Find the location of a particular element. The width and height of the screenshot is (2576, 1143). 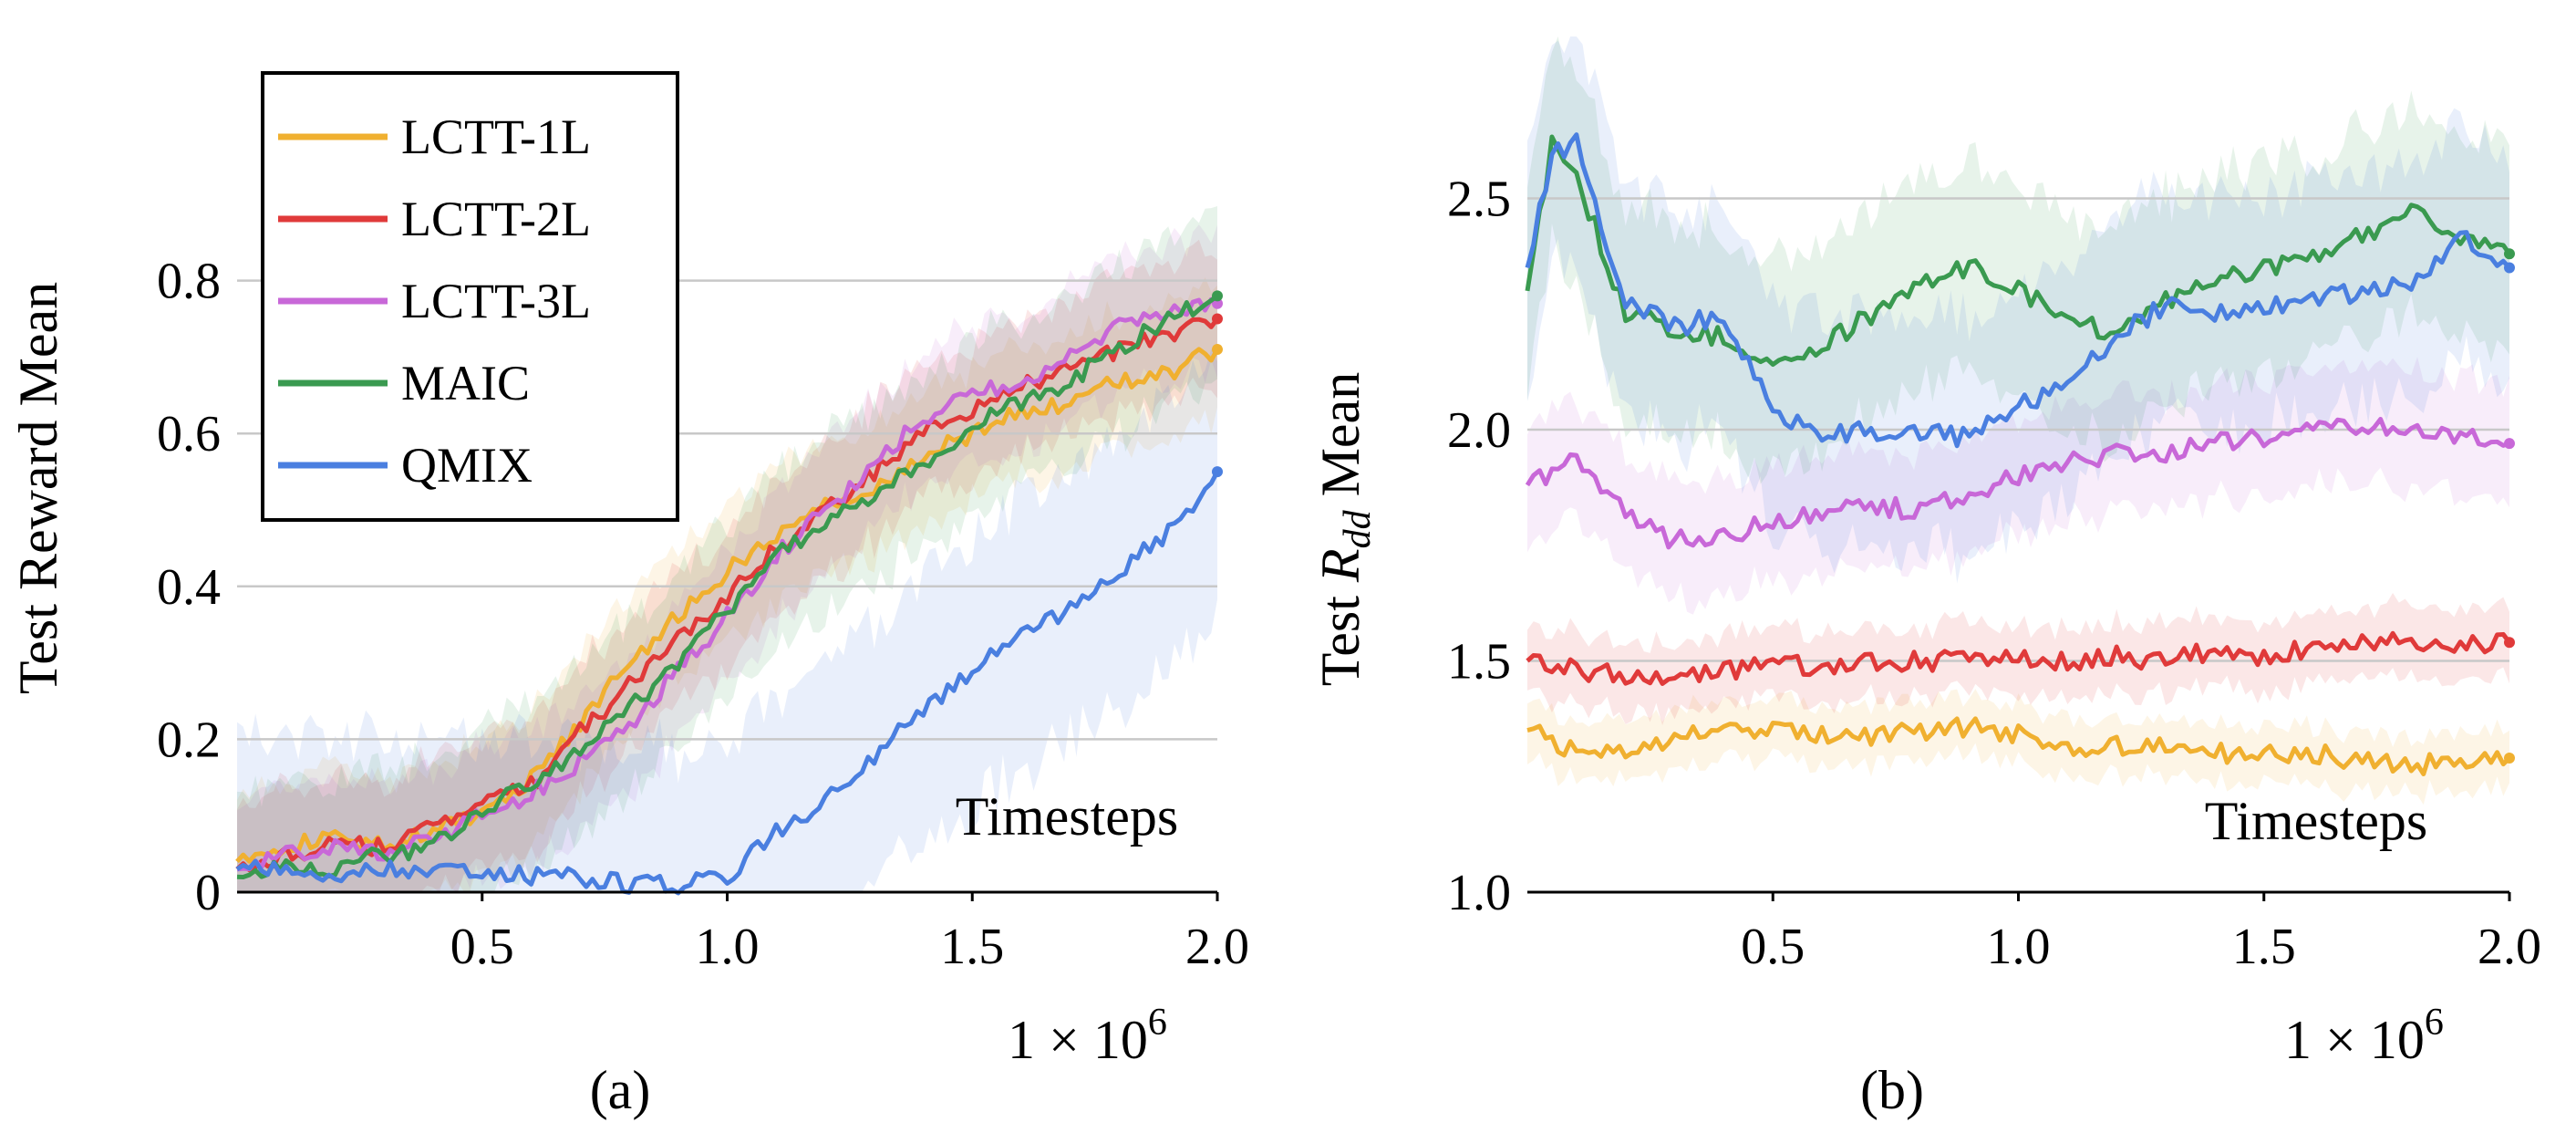

legend-label-maic: MAIC is located at coordinates (465, 383).